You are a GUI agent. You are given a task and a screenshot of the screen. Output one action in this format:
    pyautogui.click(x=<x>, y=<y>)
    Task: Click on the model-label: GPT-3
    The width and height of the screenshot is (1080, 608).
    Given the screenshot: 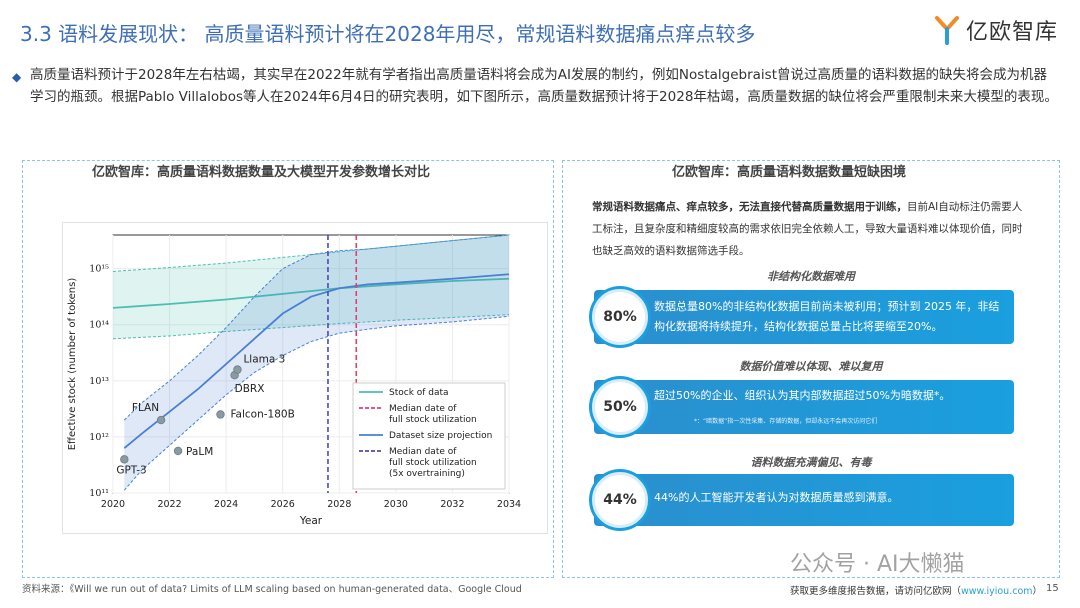 What is the action you would take?
    pyautogui.click(x=131, y=470)
    